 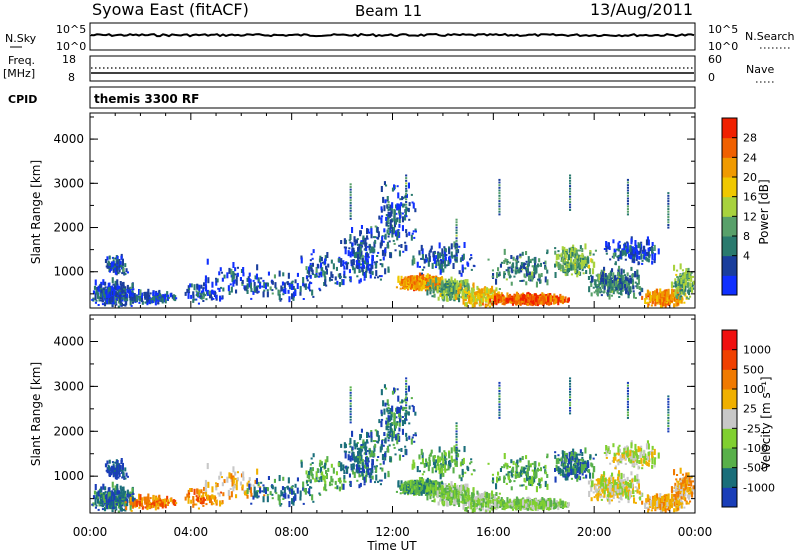 What do you see at coordinates (392, 35) in the screenshot?
I see `noise-sky-trace` at bounding box center [392, 35].